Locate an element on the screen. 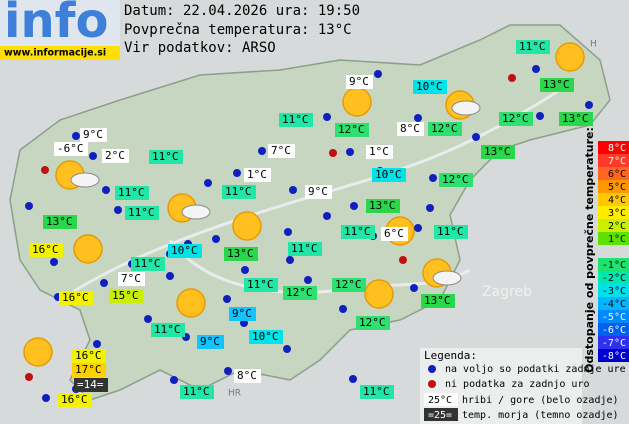 The height and width of the screenshot is (424, 629). scale-title: Odstopanje od povprečne temperature: is located at coordinates (589, 250).